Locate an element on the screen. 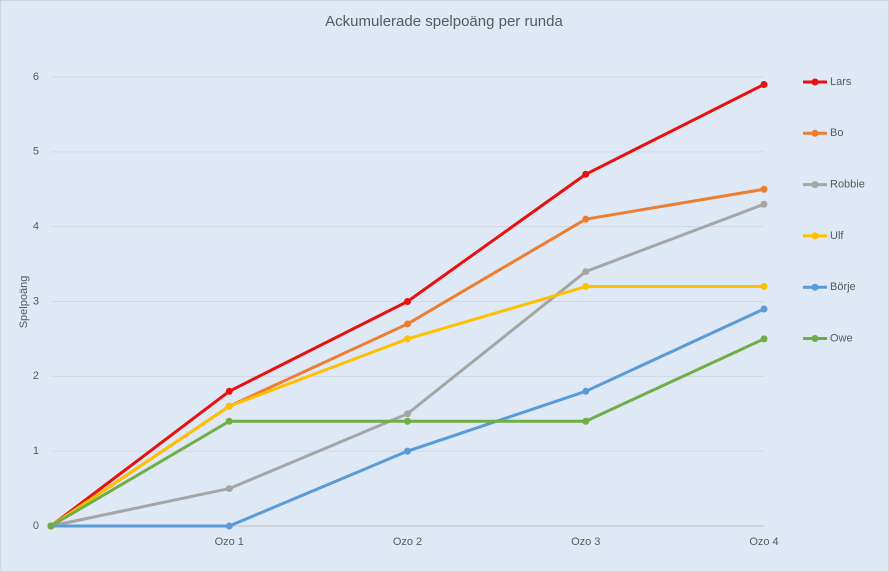 This screenshot has width=889, height=572. x-tick-label: Ozo 3 is located at coordinates (585, 542).